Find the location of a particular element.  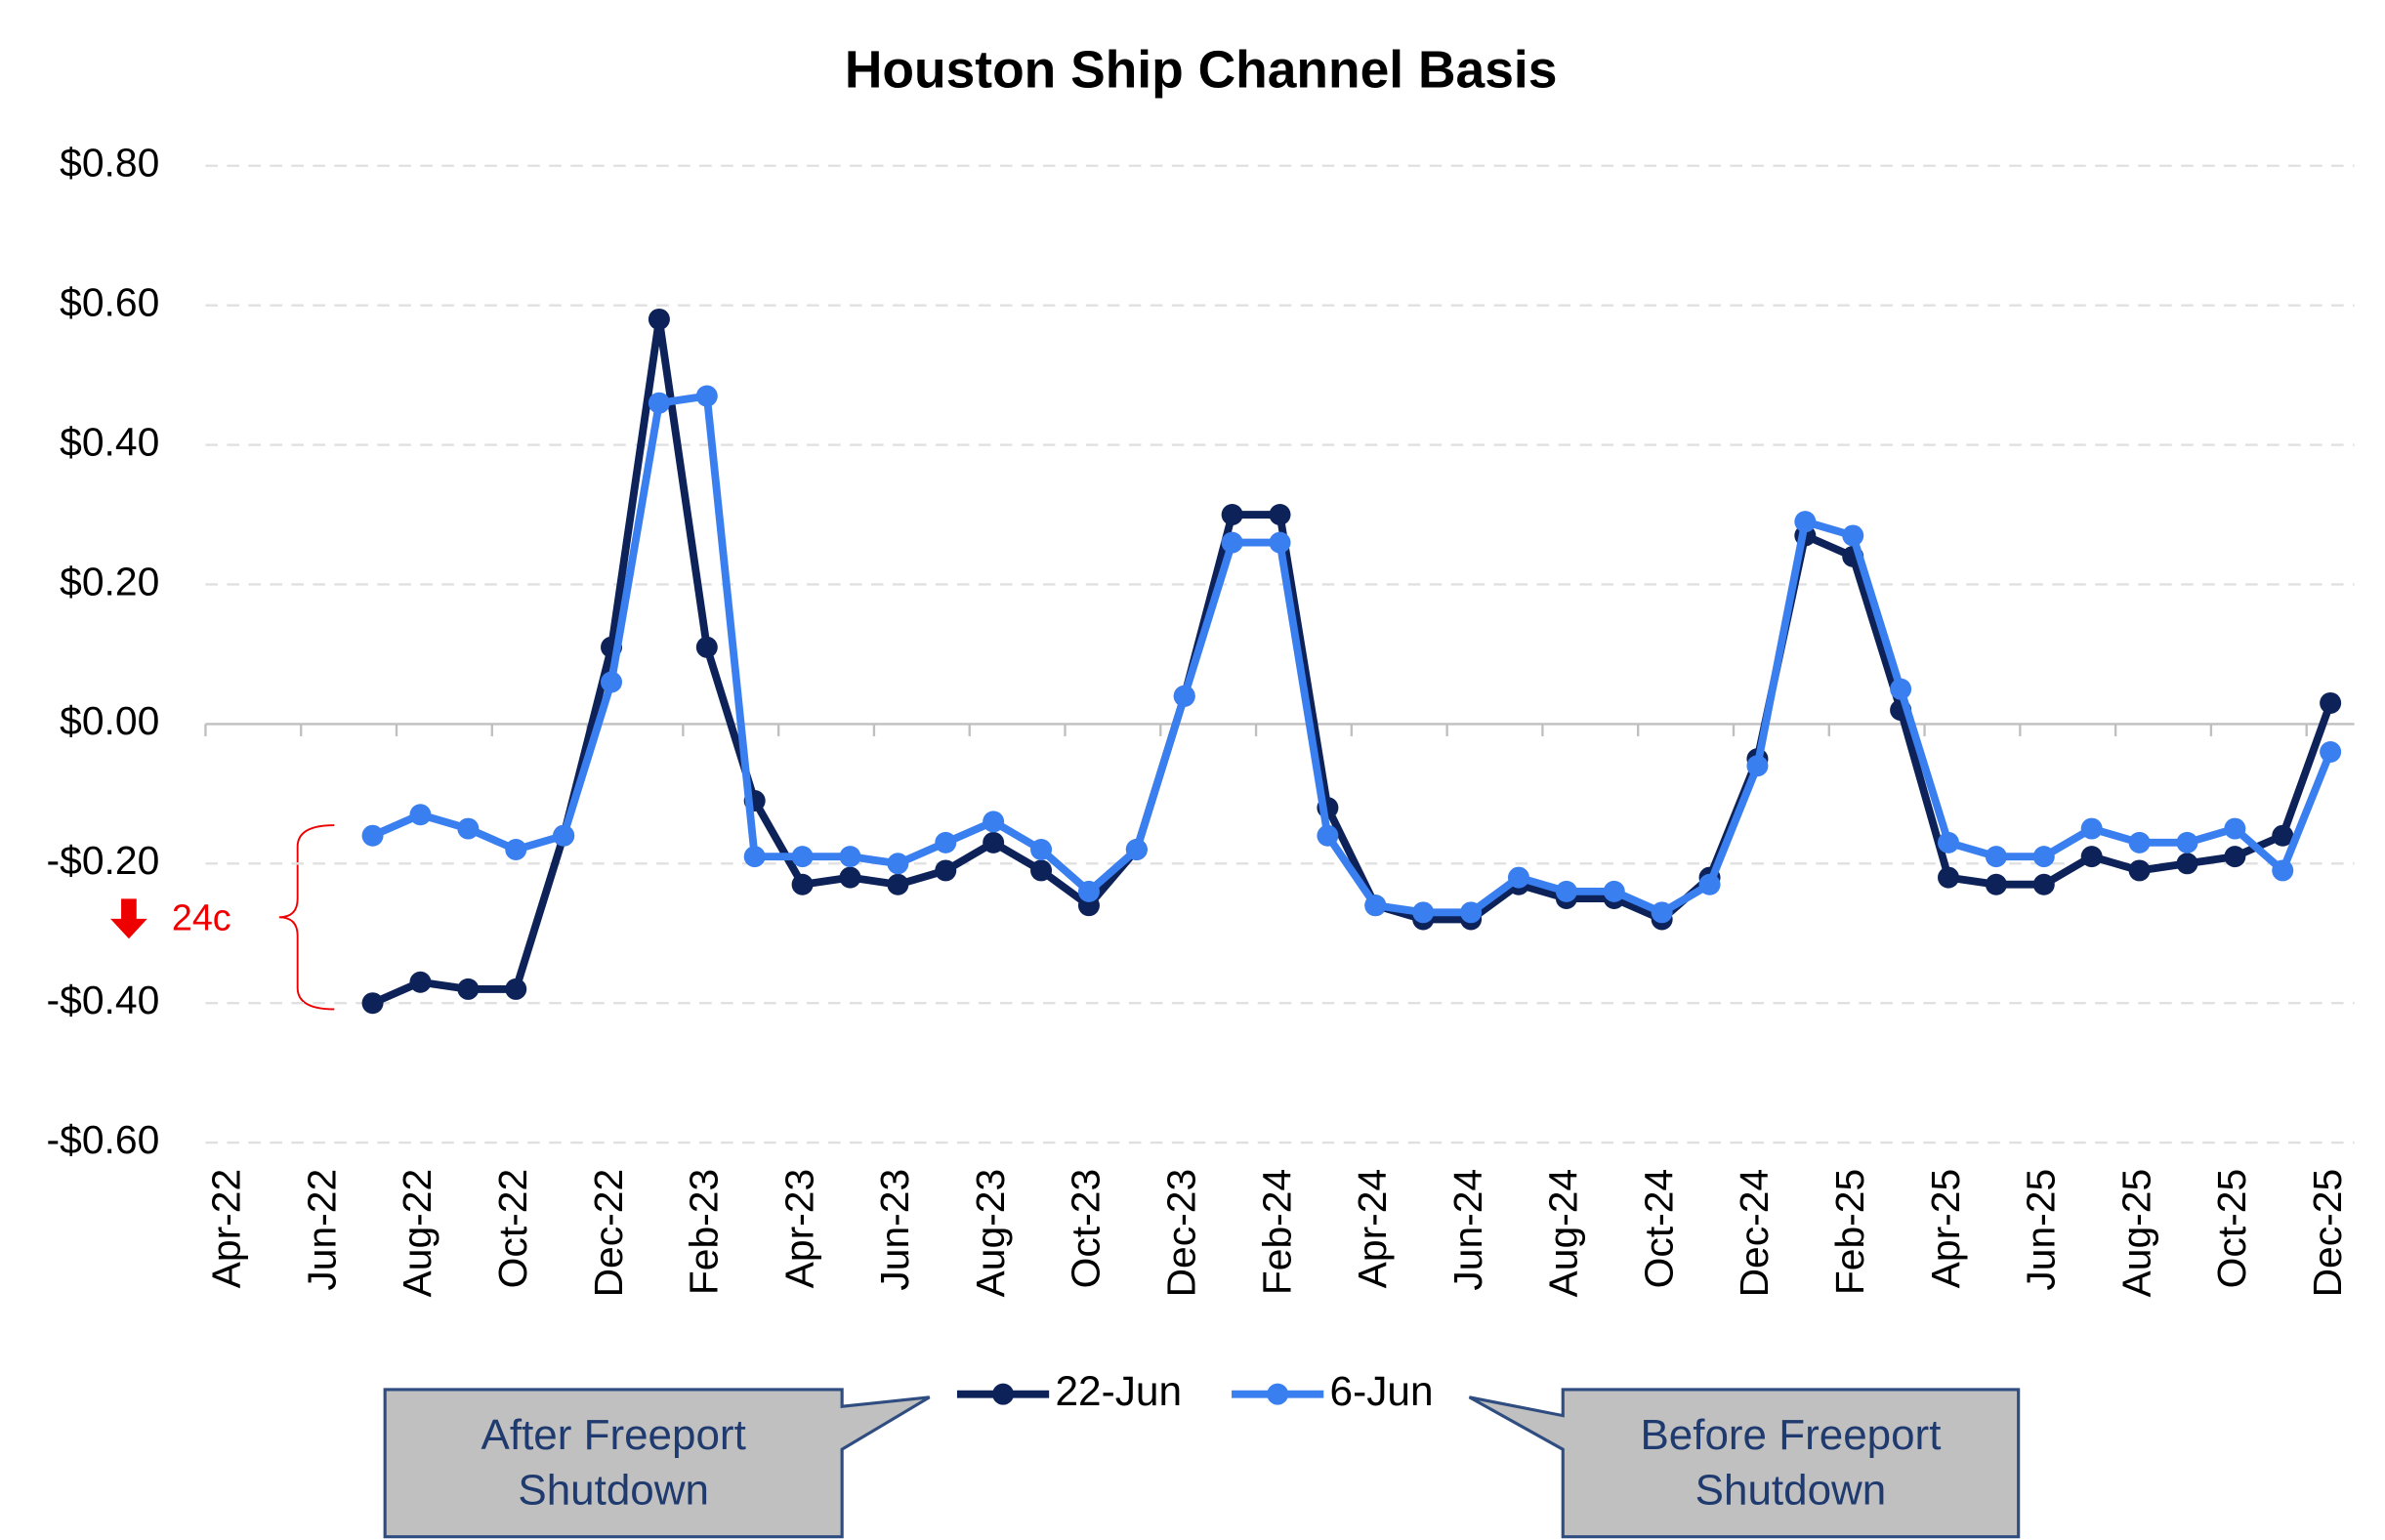

y-tick-label: $0.80 is located at coordinates (109, 163).